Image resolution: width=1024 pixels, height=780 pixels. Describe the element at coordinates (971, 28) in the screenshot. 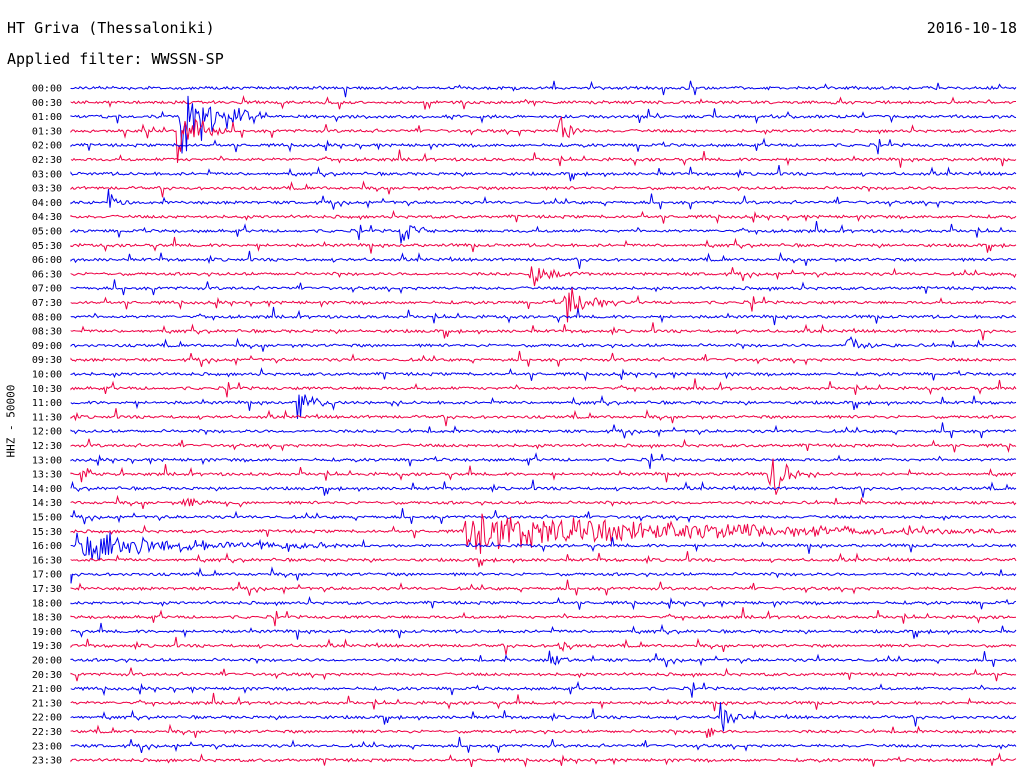

I see `date-label: 2016-10-18` at that location.